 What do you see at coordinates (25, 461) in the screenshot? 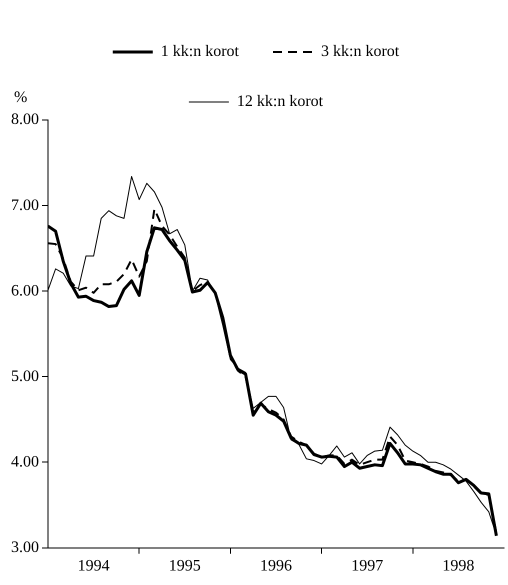
I see `y-tick-label: 4.00` at bounding box center [25, 461].